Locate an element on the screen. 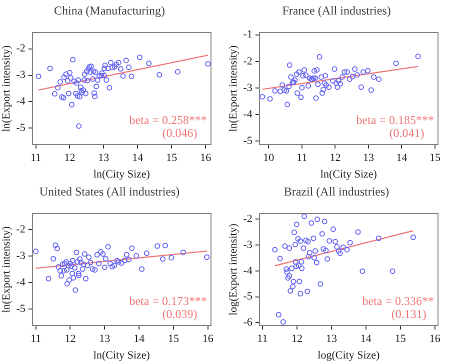 The width and height of the screenshot is (454, 362). annotation: (0.039) is located at coordinates (180, 313).